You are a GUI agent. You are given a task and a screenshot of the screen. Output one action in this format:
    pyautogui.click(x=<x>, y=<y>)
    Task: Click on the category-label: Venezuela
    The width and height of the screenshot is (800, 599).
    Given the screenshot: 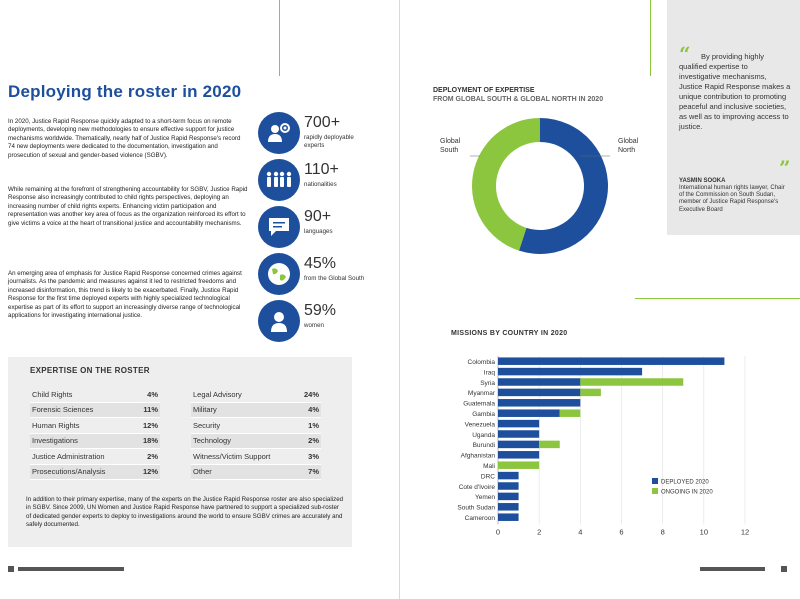 What is the action you would take?
    pyautogui.click(x=480, y=424)
    